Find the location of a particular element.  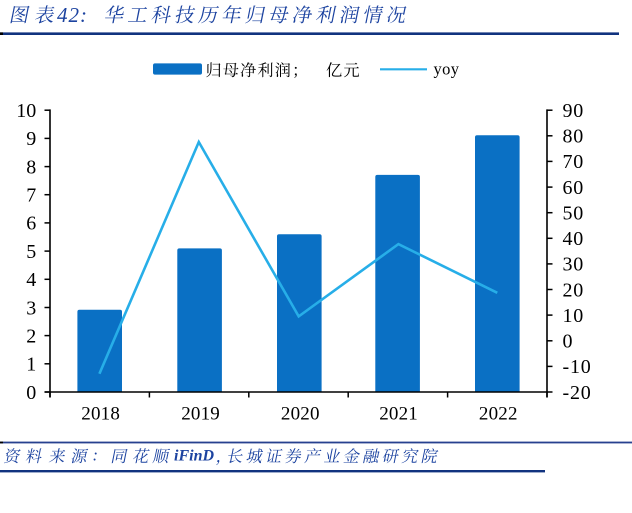

svg-text: 40 is located at coordinates (574, 239).